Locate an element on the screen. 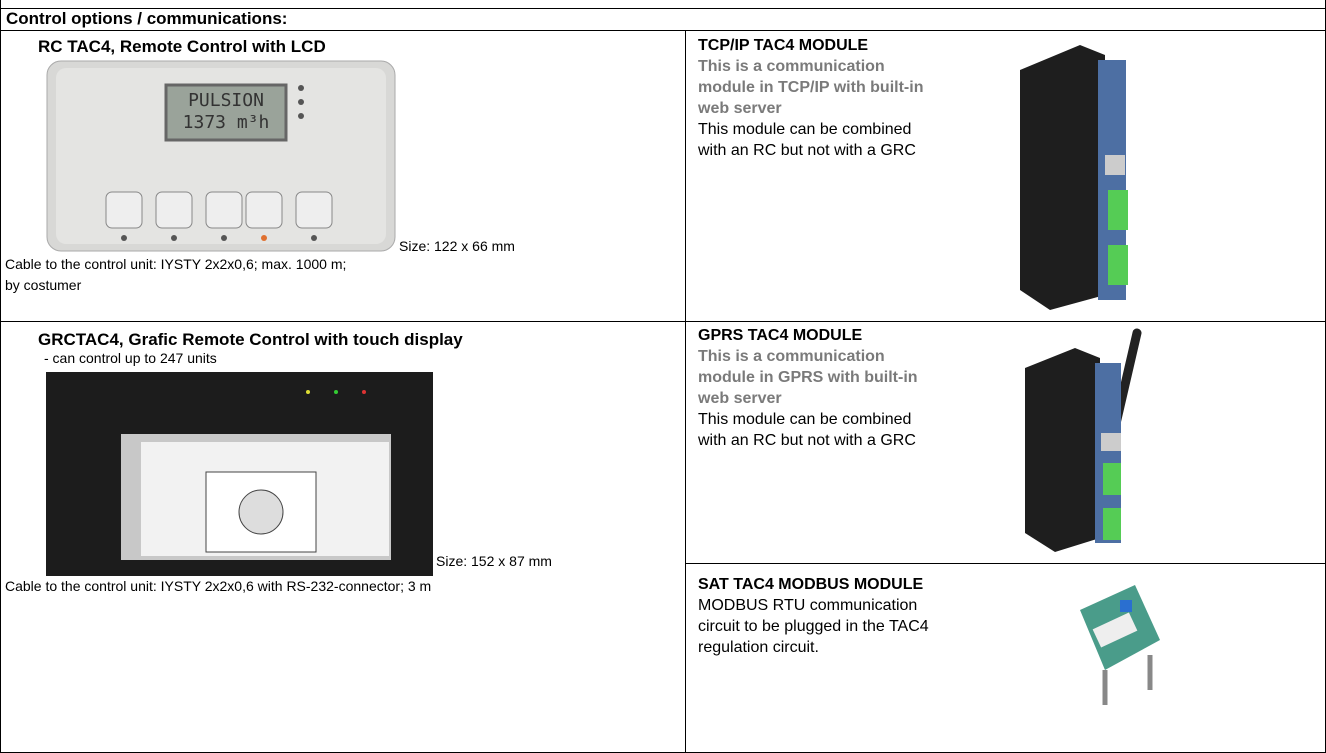 The height and width of the screenshot is (753, 1326). rc-image: PULSION 1373 m³h is located at coordinates (221, 156).